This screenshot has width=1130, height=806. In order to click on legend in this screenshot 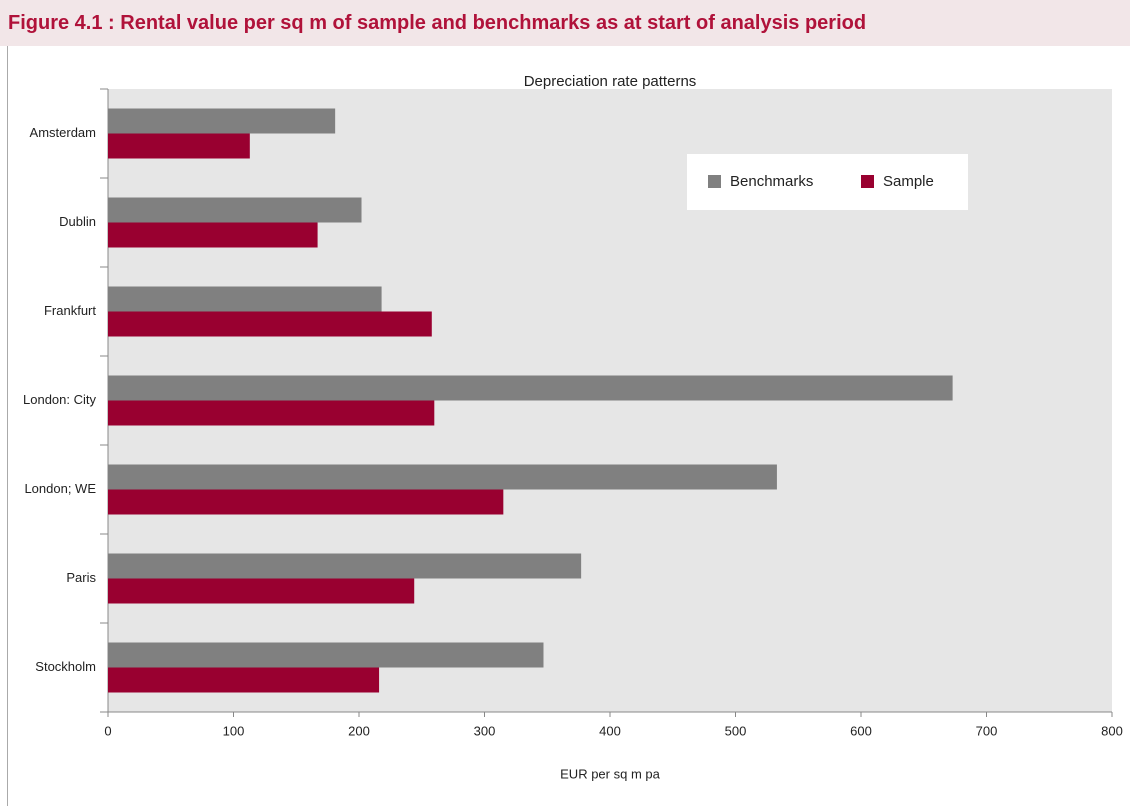, I will do `click(827, 182)`.